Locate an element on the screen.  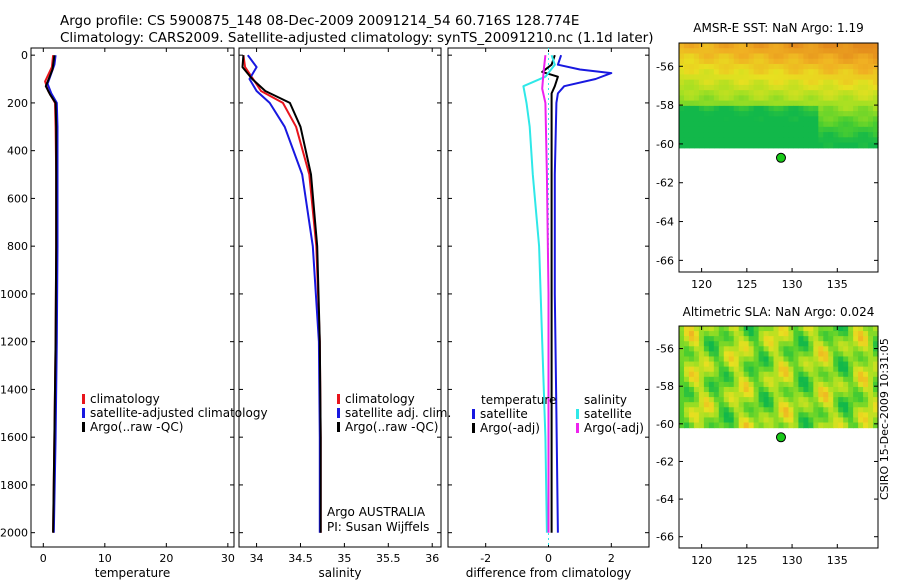
y-tick-label: -62 is located at coordinates (665, 461).